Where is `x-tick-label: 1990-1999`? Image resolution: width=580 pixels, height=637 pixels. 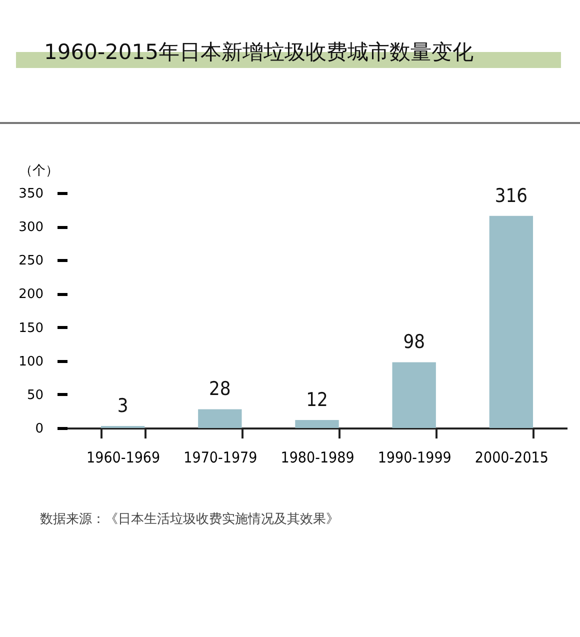
x-tick-label: 1990-1999 is located at coordinates (415, 457).